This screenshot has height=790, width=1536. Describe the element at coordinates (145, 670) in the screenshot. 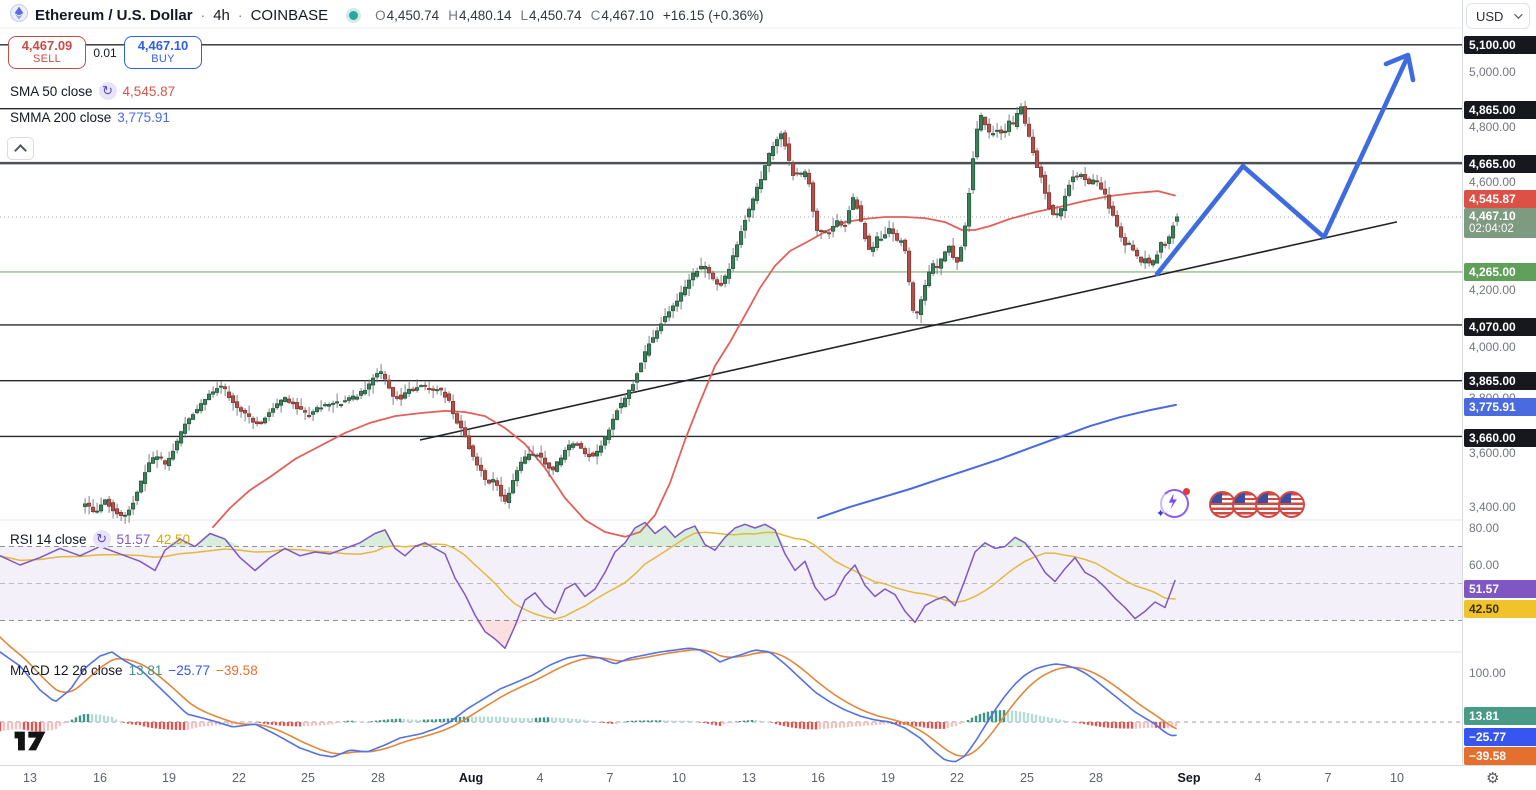

I see `macd-hist-value: 13.81` at that location.